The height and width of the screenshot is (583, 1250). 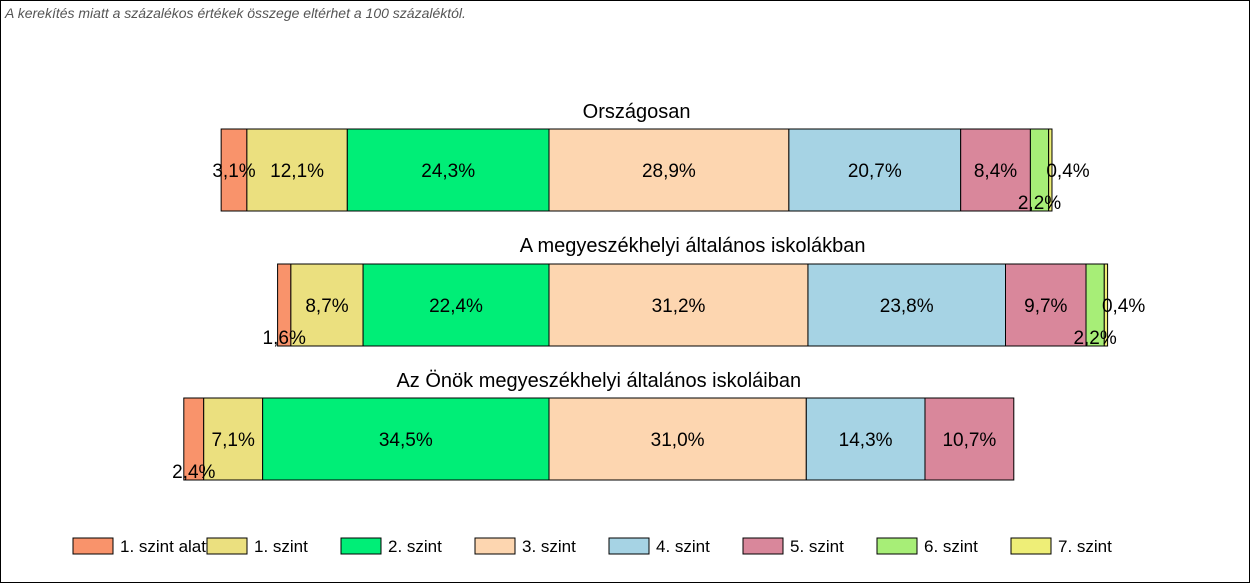 What do you see at coordinates (415, 546) in the screenshot?
I see `legend-label-3: 2. szint` at bounding box center [415, 546].